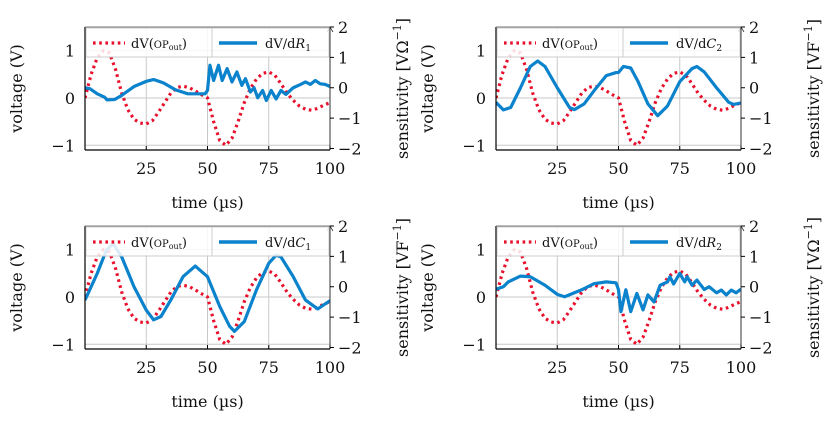 This screenshot has width=830, height=421. What do you see at coordinates (699, 45) in the screenshot?
I see `legend-sensitivity-label: dV/dC2` at bounding box center [699, 45].